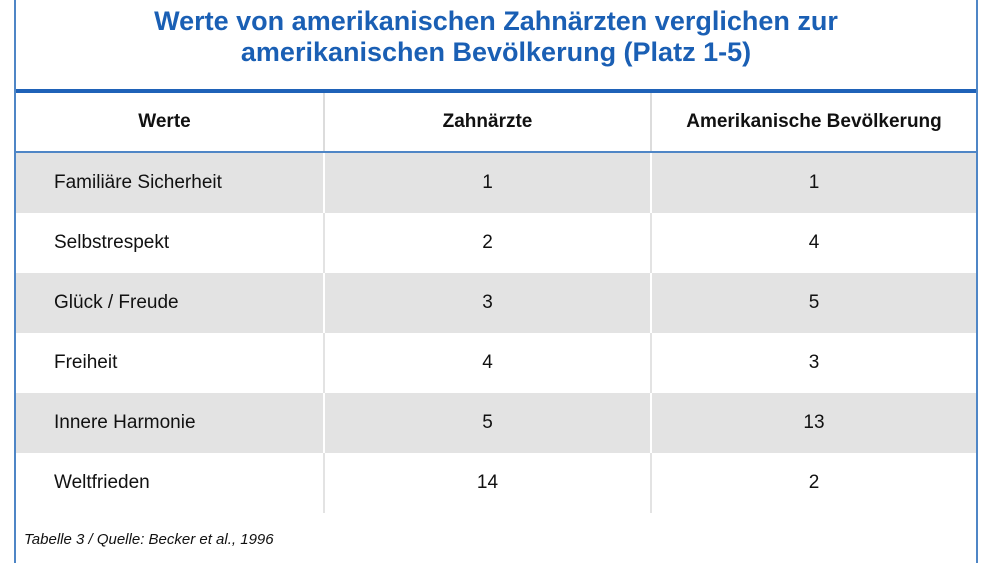  What do you see at coordinates (170, 303) in the screenshot?
I see `value-name: Glück / Freude` at bounding box center [170, 303].